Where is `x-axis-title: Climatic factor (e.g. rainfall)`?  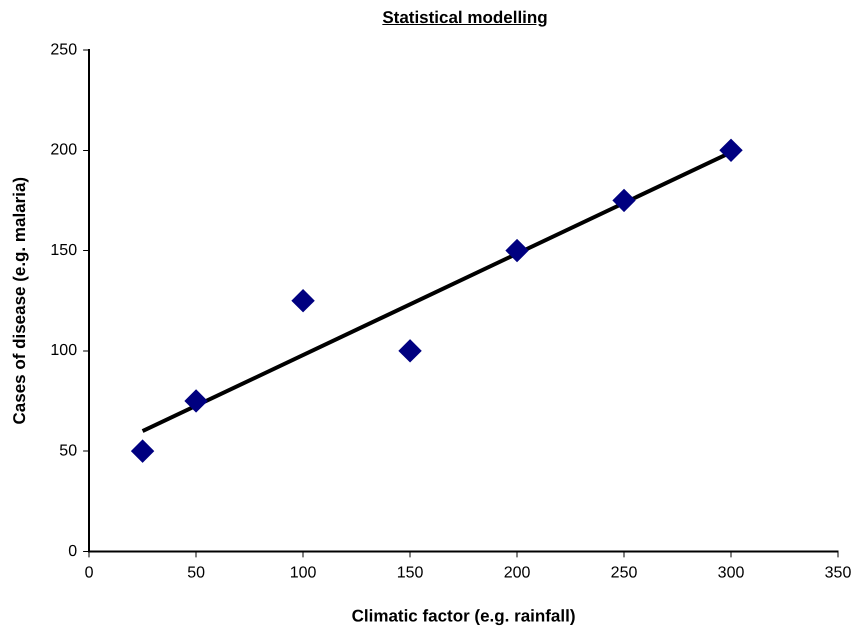
x-axis-title: Climatic factor (e.g. rainfall) is located at coordinates (464, 616).